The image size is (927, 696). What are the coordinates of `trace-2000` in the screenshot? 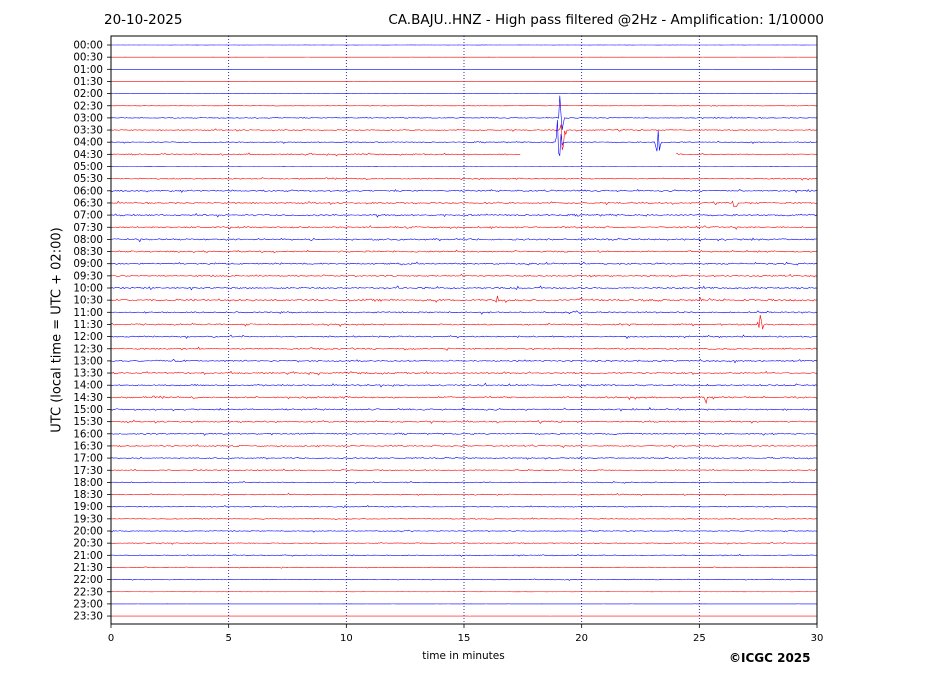 It's located at (463, 531).